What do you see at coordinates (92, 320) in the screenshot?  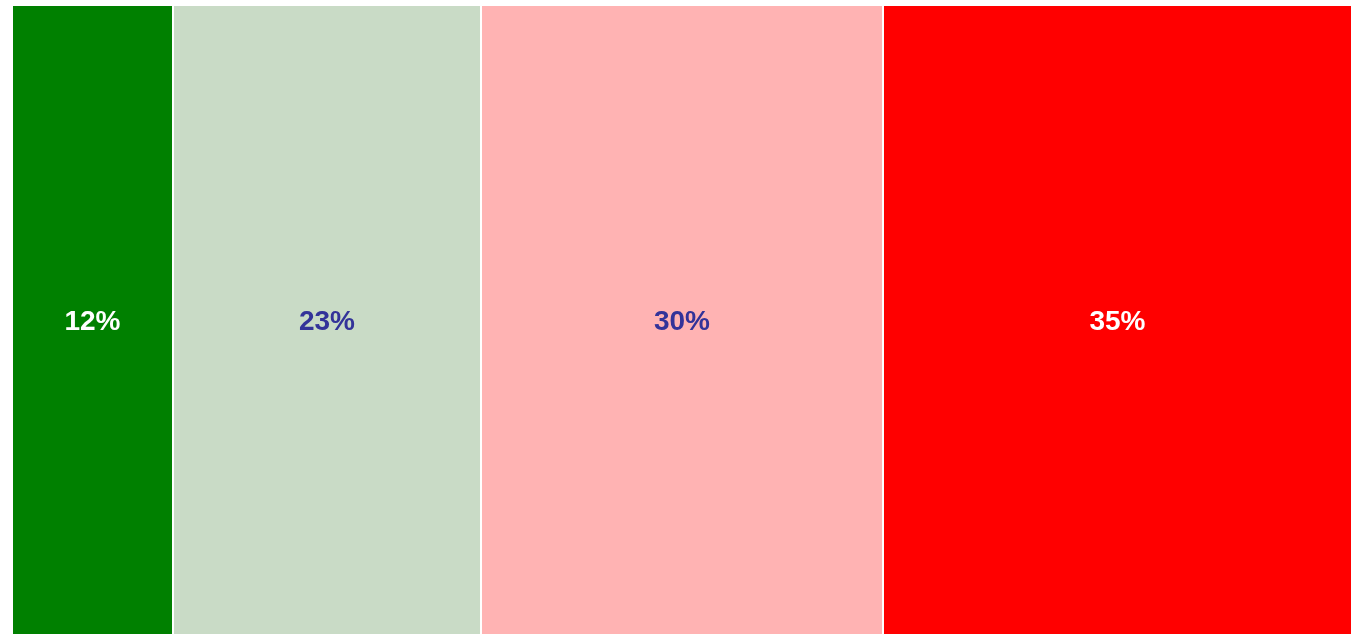 I see `data-label: 12%` at bounding box center [92, 320].